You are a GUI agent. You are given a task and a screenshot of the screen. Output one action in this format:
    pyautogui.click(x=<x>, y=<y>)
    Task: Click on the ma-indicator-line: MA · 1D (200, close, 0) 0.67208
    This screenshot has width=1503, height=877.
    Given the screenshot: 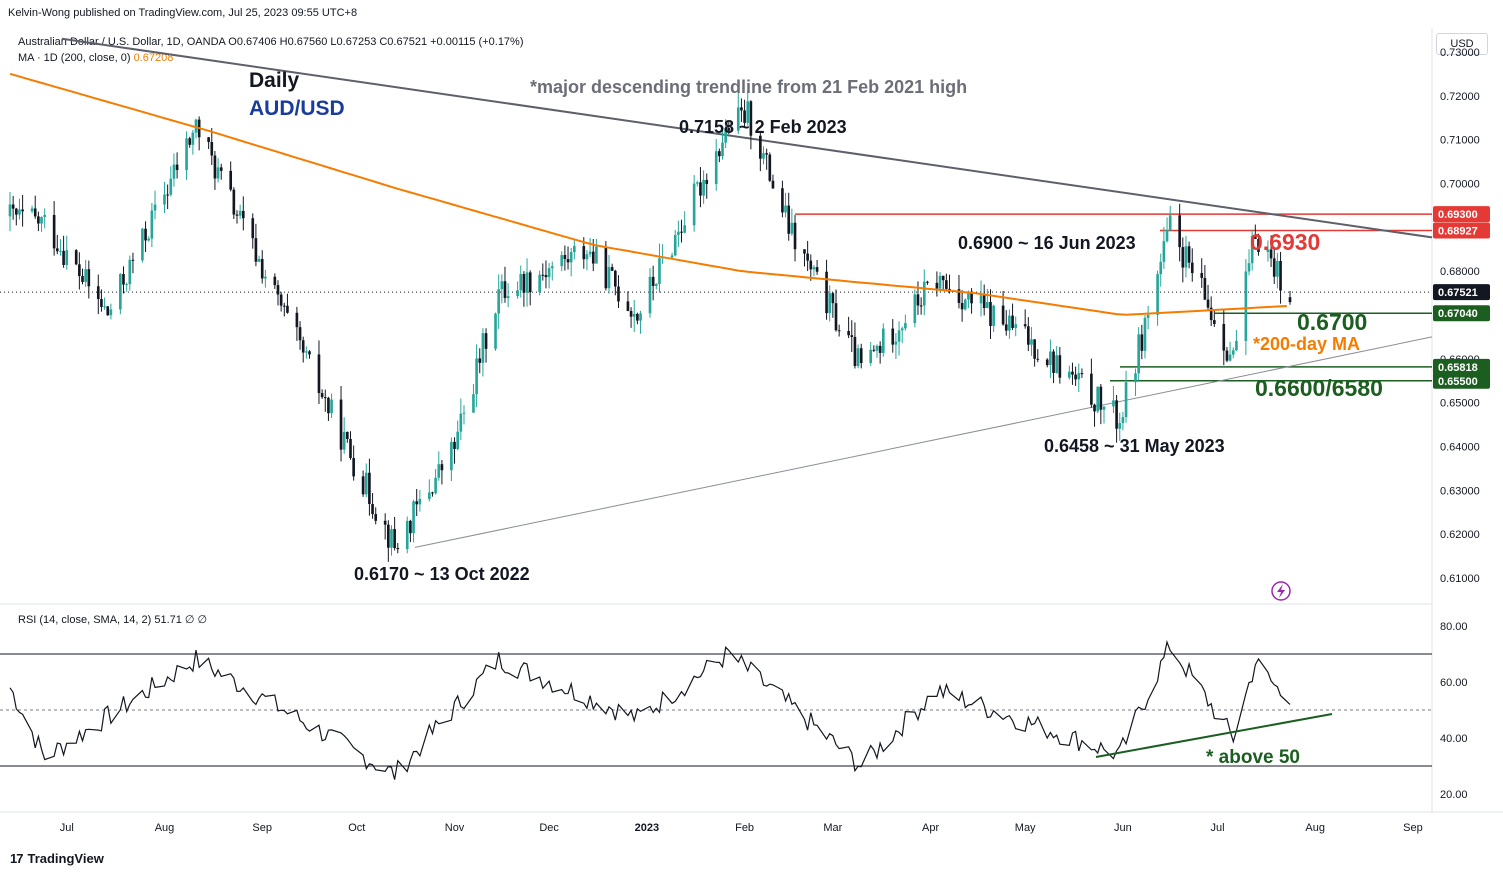 What is the action you would take?
    pyautogui.click(x=95, y=58)
    